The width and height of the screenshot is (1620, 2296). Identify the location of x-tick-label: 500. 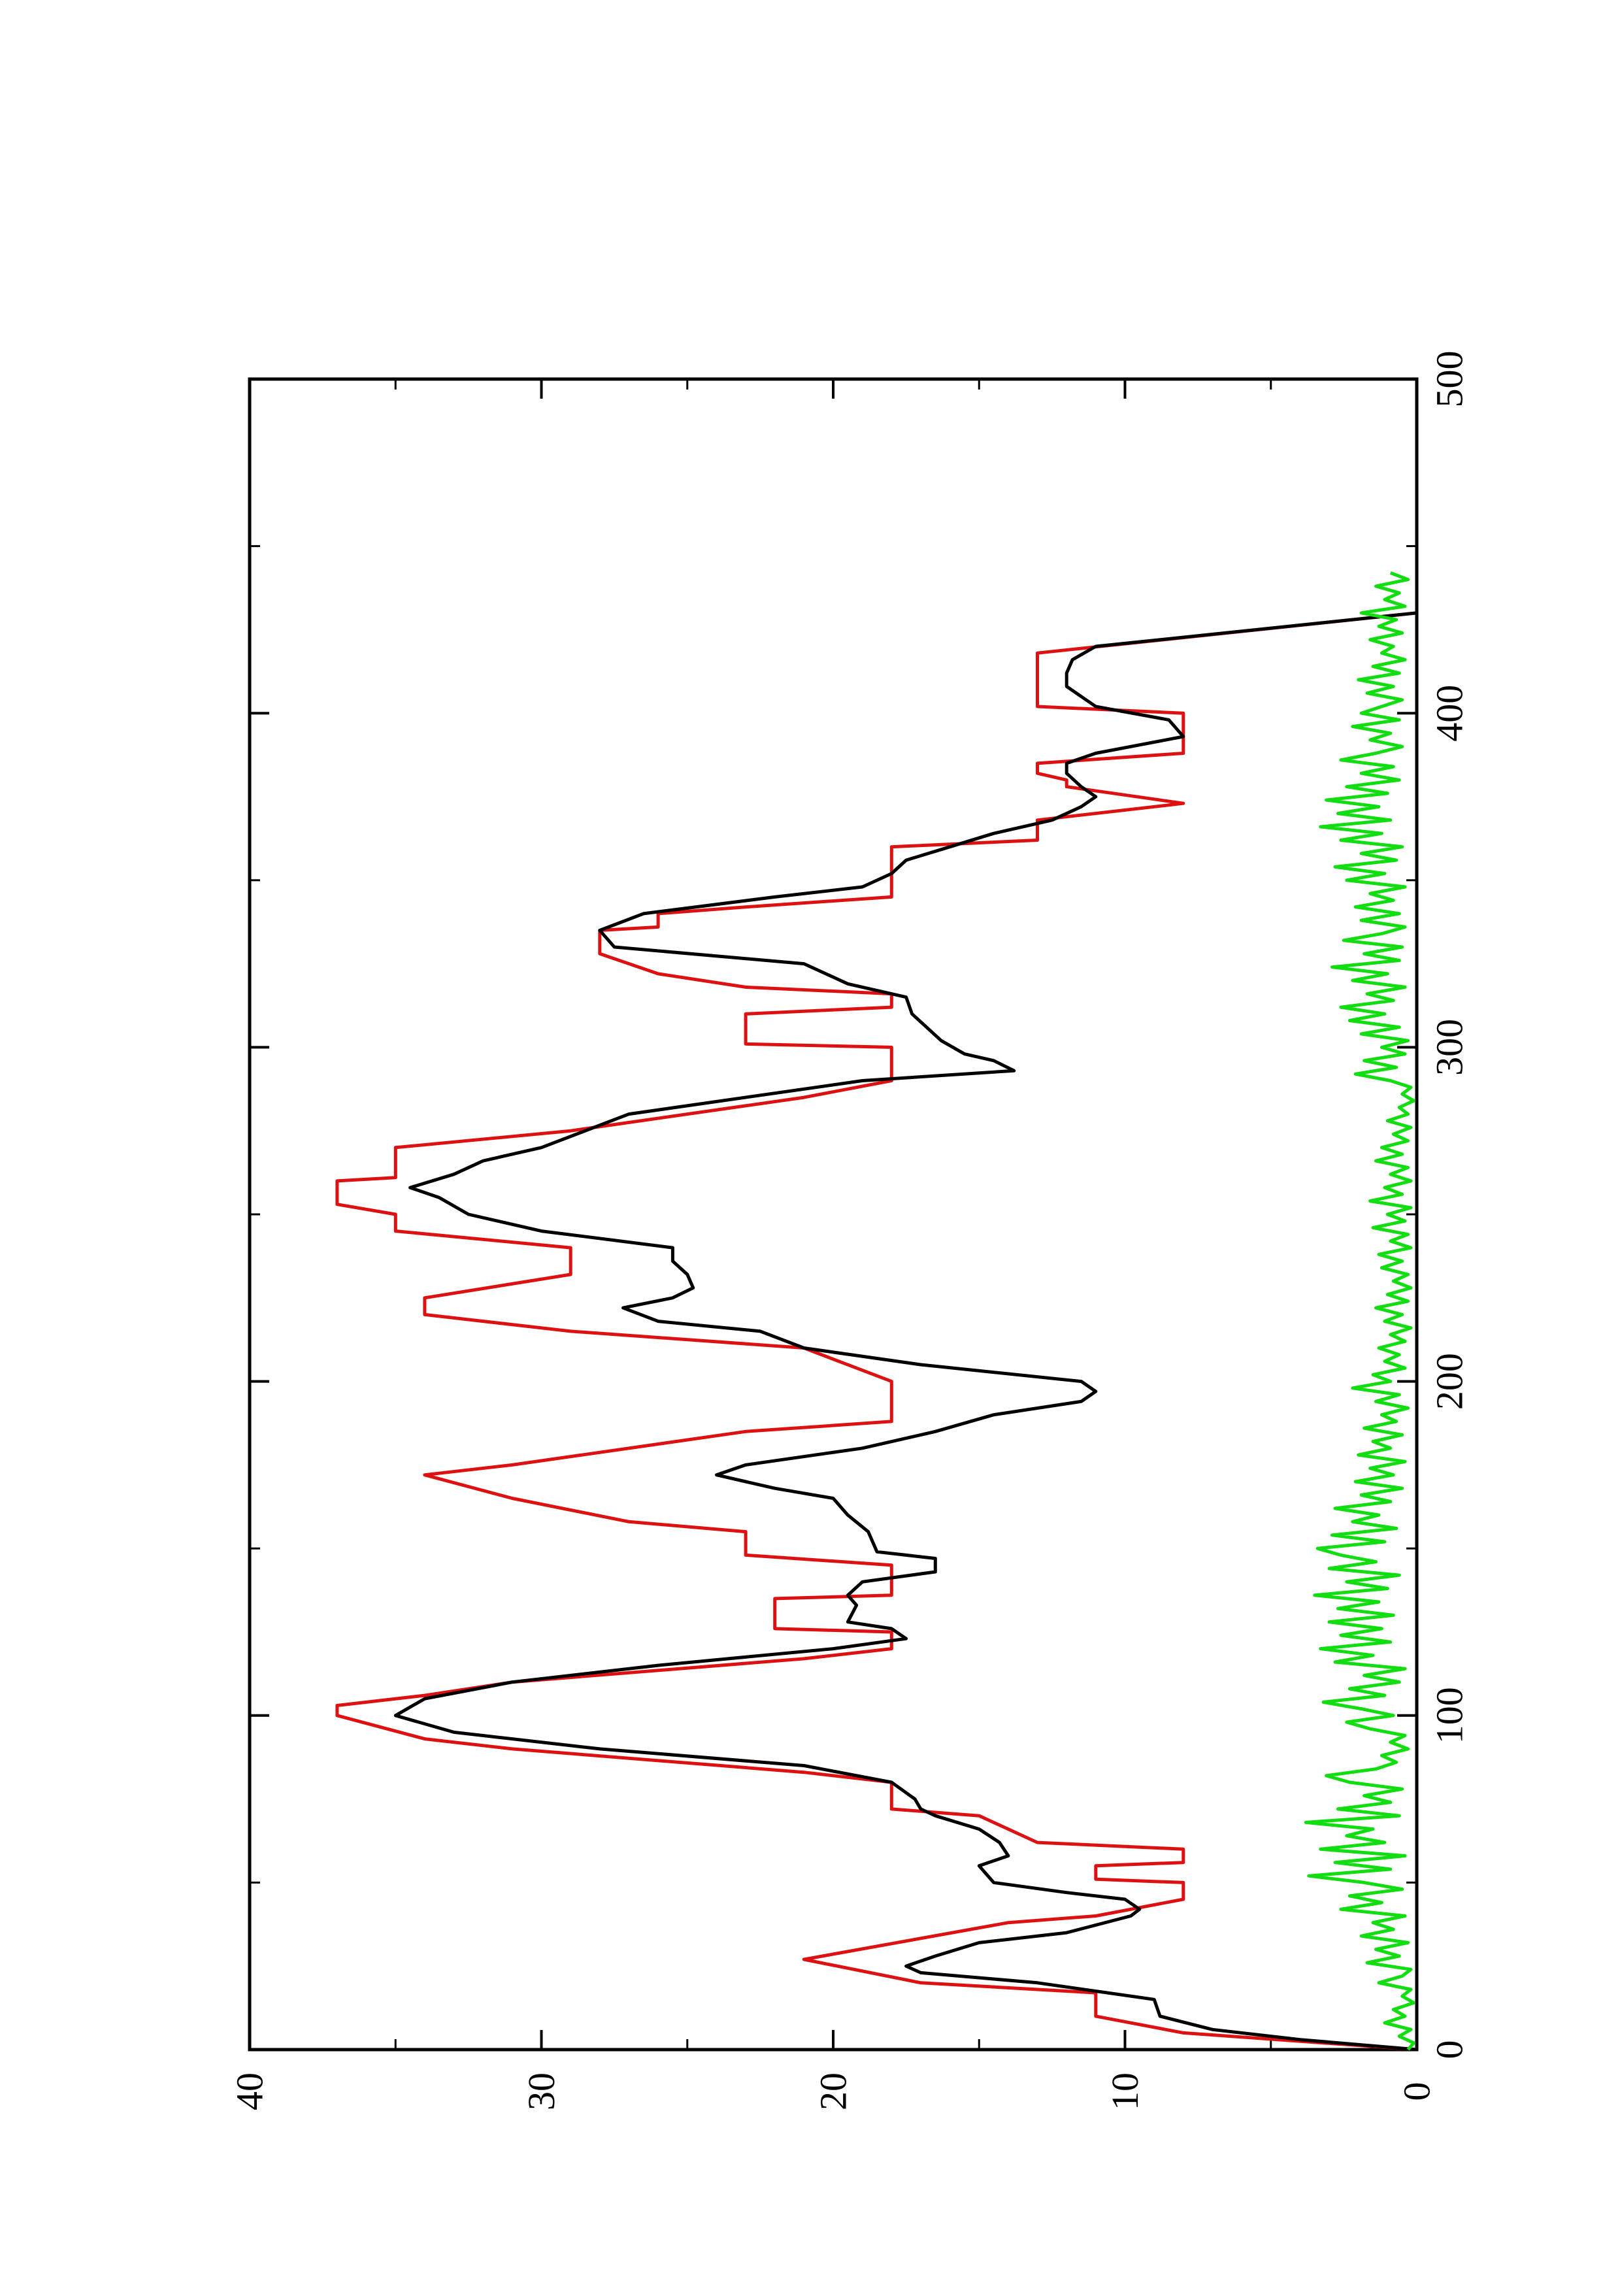
(1450, 379).